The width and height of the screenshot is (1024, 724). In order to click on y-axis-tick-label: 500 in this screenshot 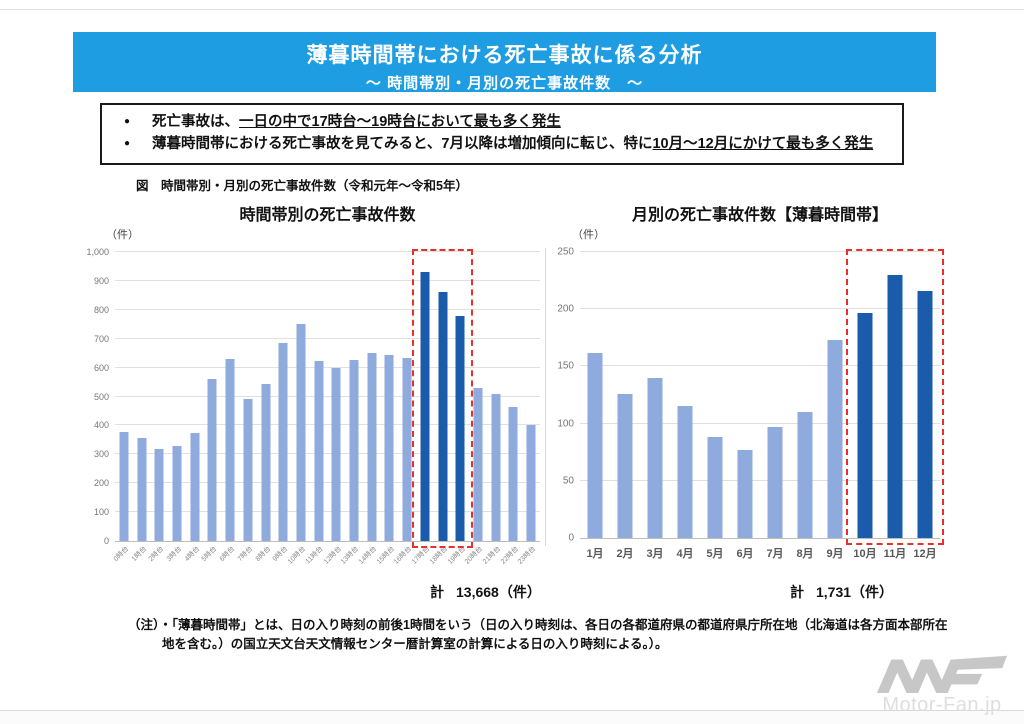, I will do `click(101, 396)`.